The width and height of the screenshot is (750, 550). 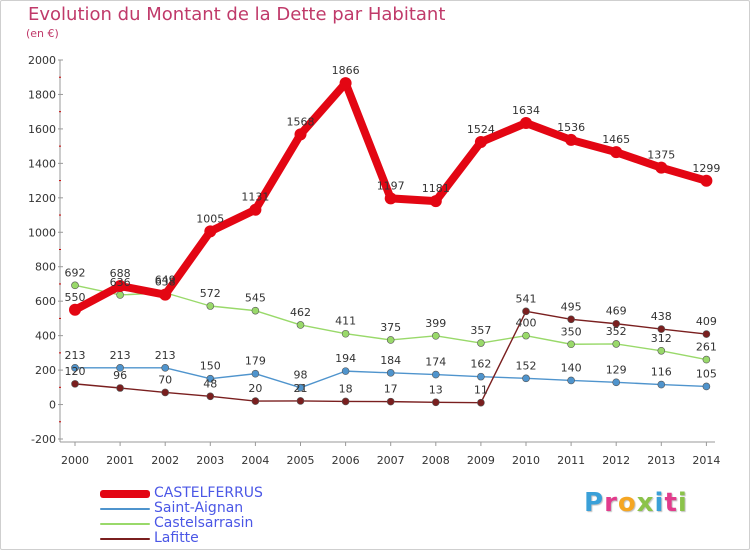 What do you see at coordinates (165, 355) in the screenshot?
I see `data-label: 213` at bounding box center [165, 355].